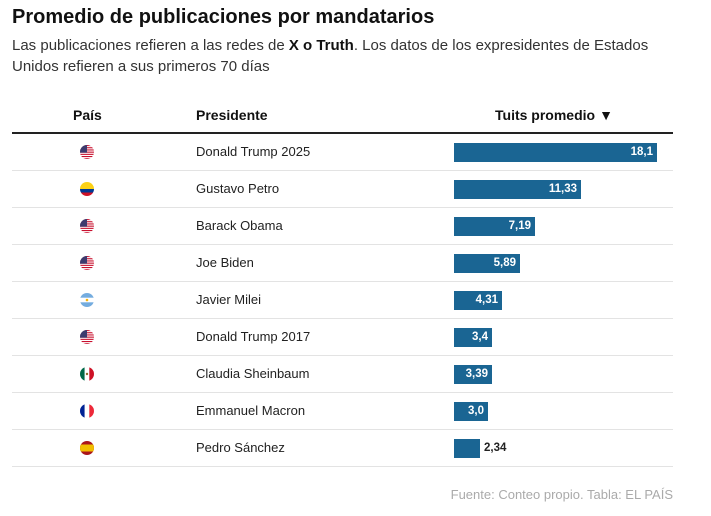 The image size is (711, 516). What do you see at coordinates (240, 447) in the screenshot?
I see `president-name: Pedro Sánchez` at bounding box center [240, 447].